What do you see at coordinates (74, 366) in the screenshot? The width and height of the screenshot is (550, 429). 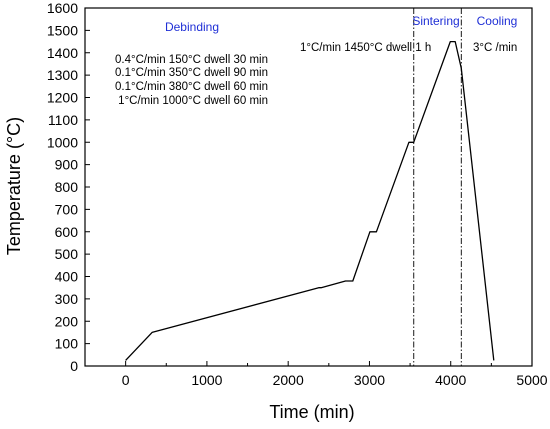 I see `y-tick-label: 0` at bounding box center [74, 366].